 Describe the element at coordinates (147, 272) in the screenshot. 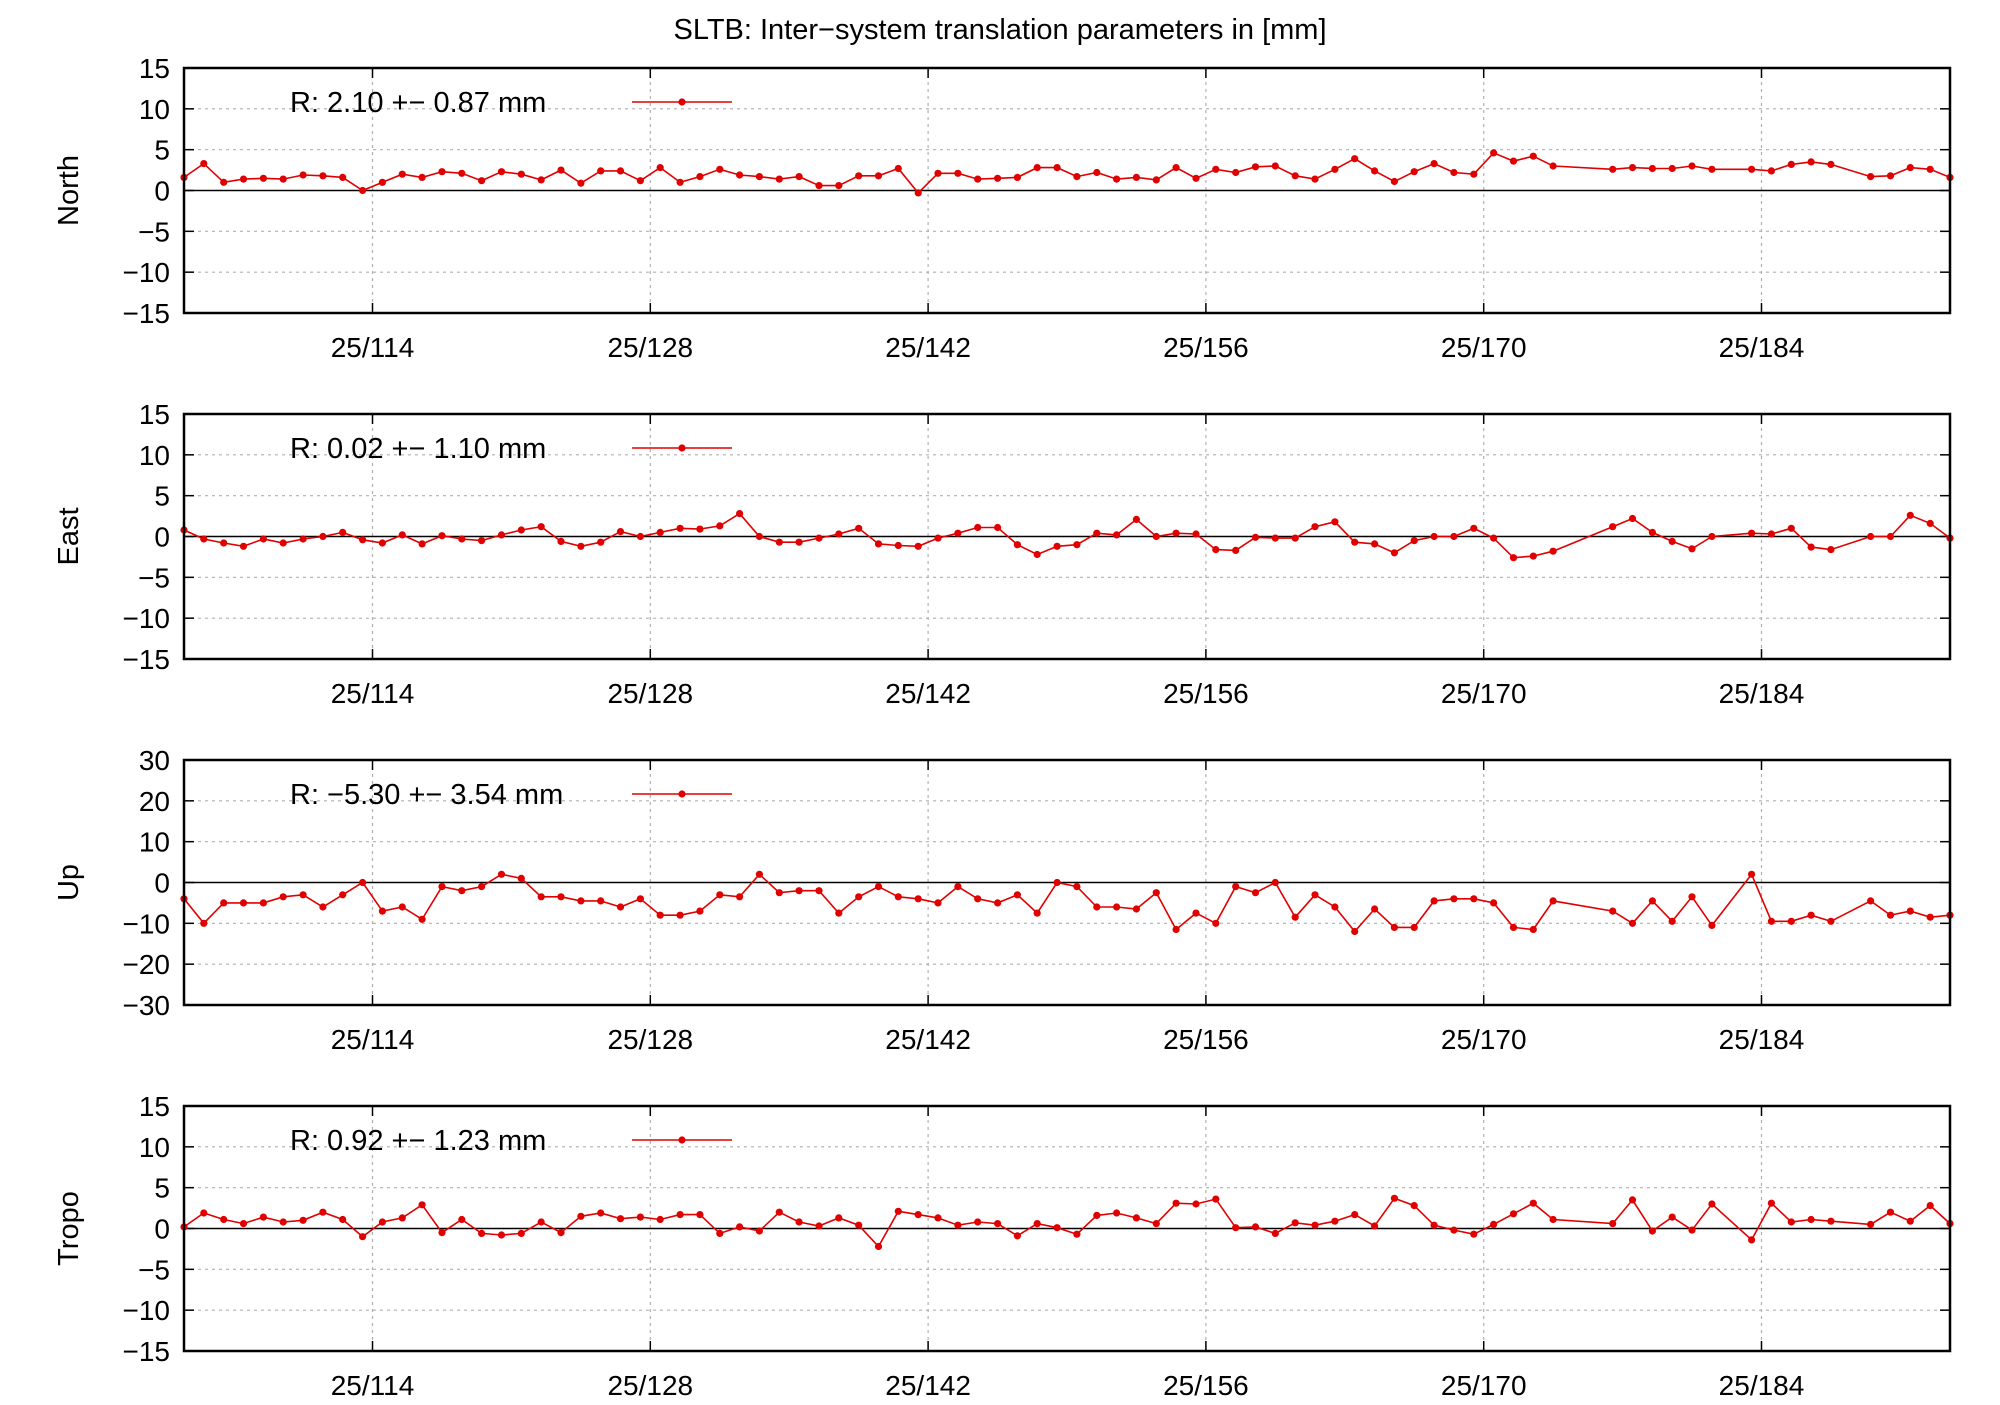

I see `y-tick-label: −10` at that location.